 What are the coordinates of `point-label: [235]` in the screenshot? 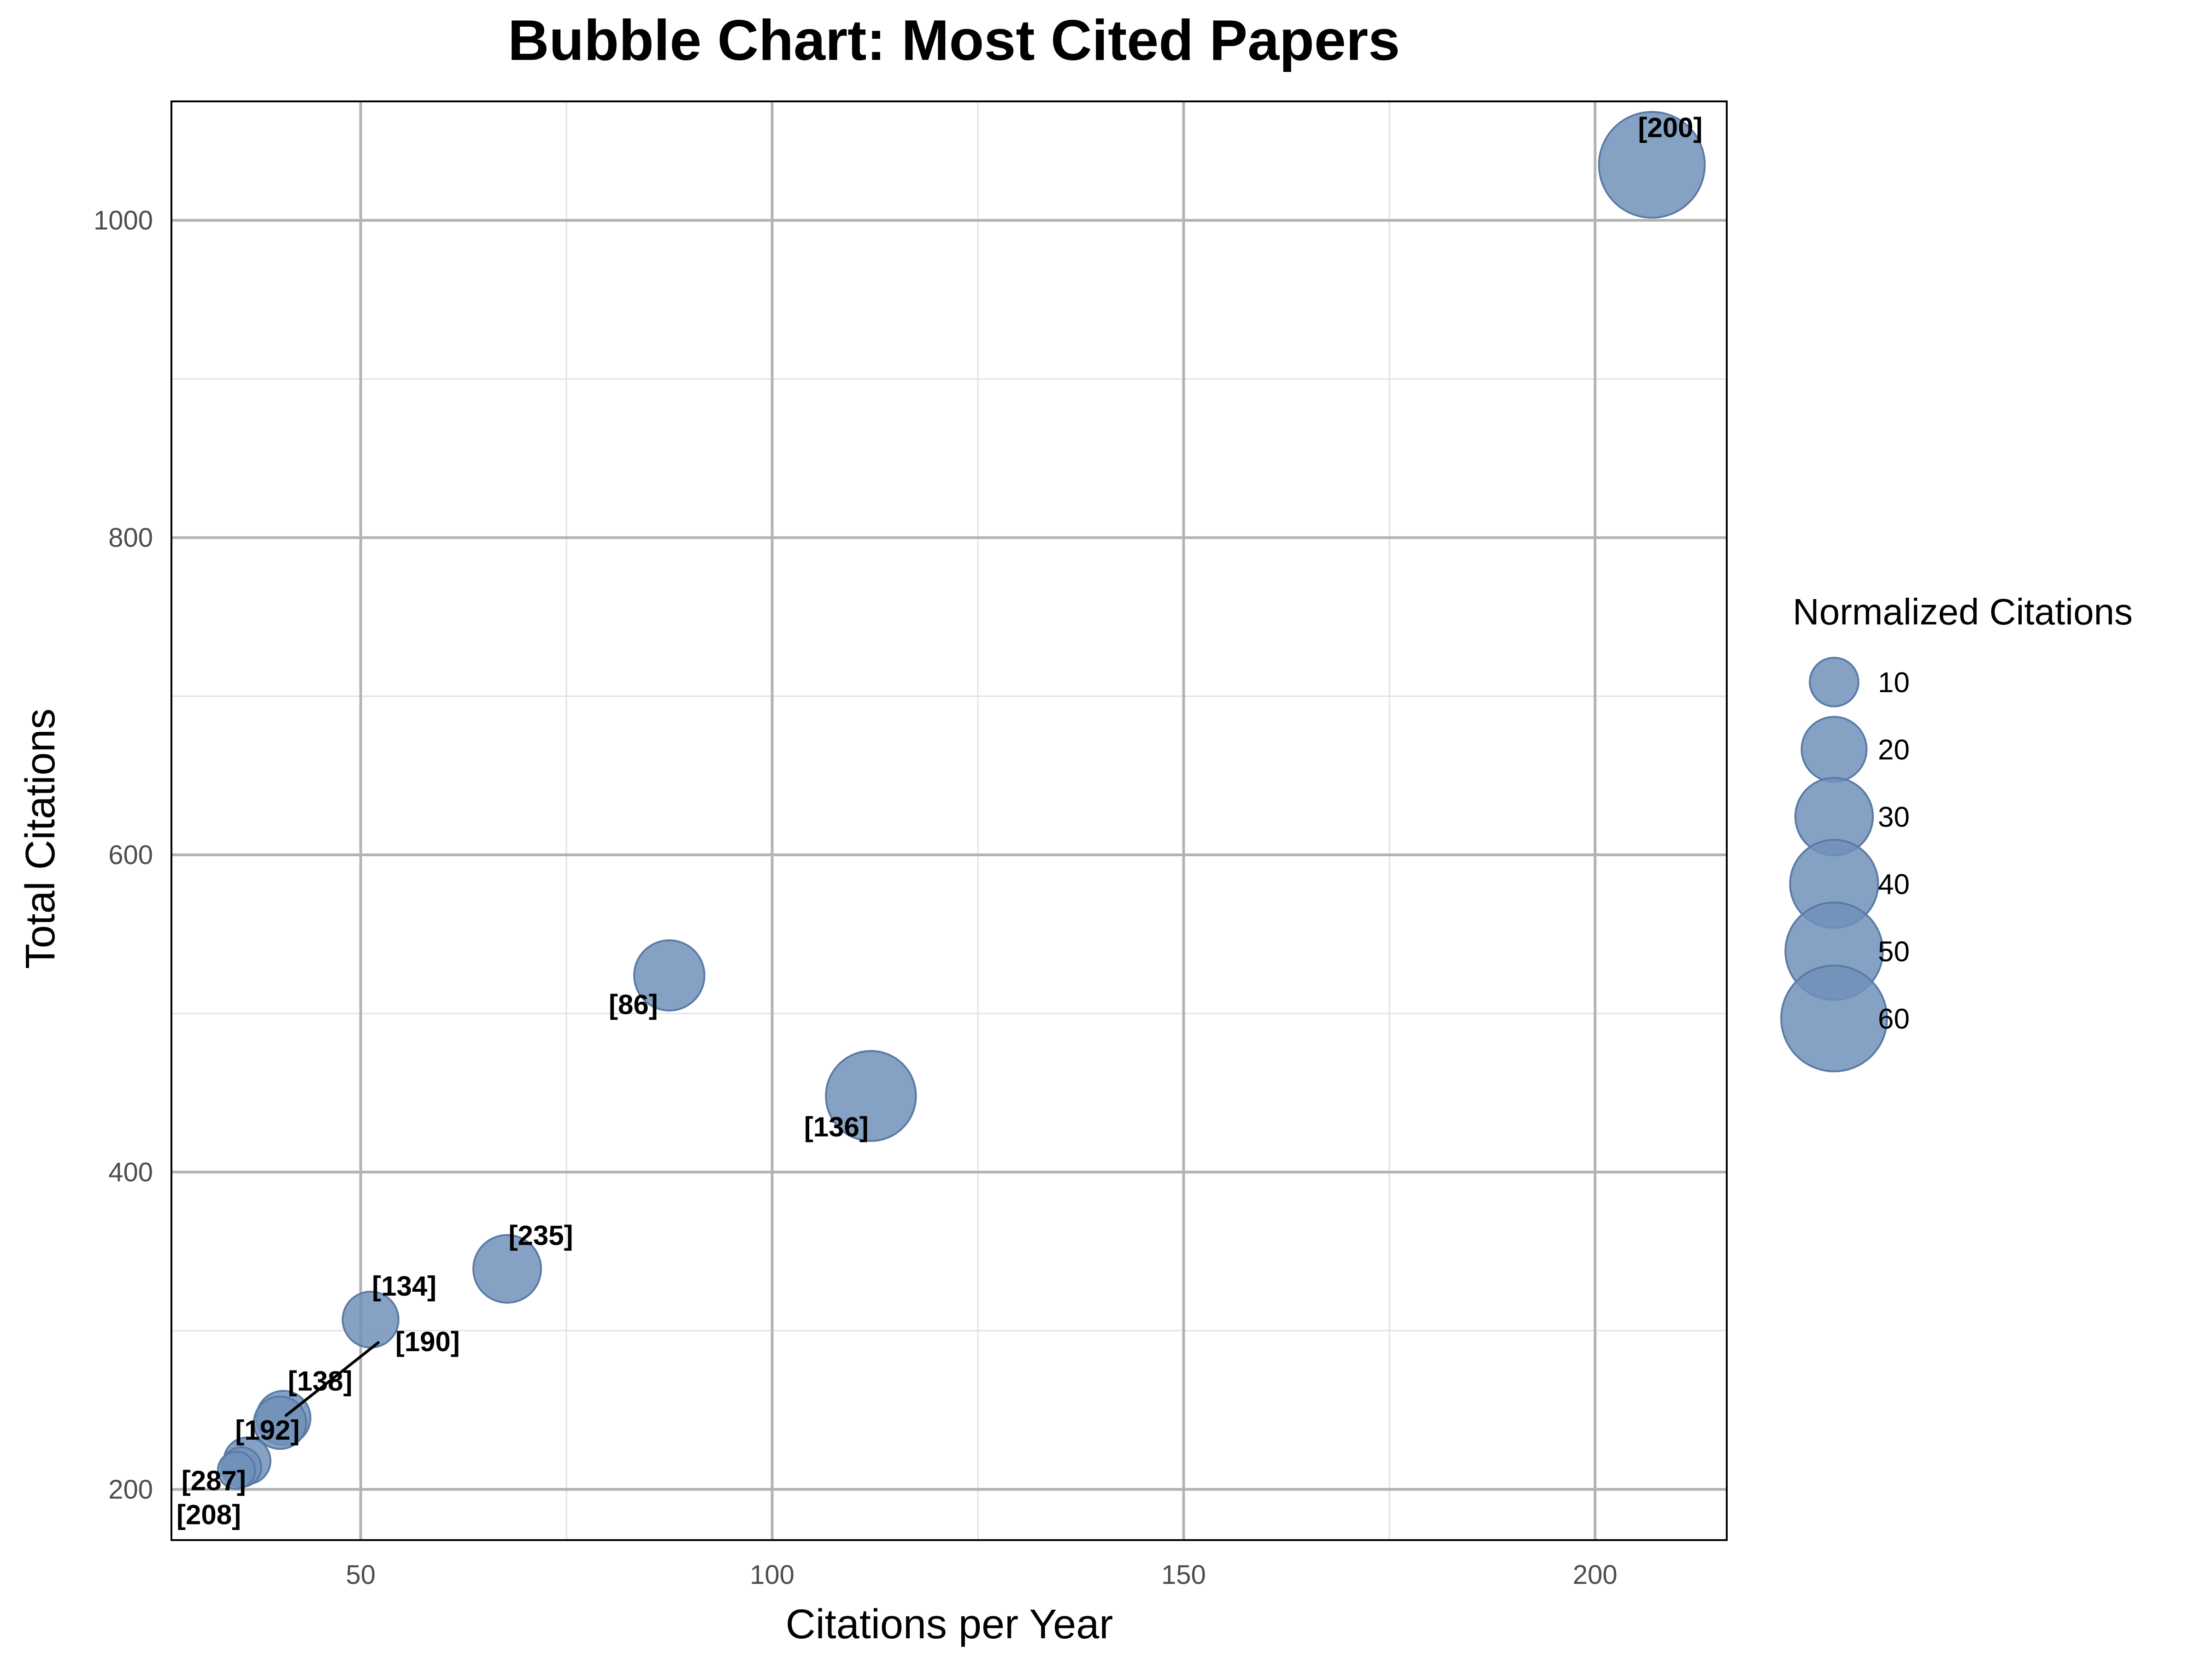 It's located at (541, 1235).